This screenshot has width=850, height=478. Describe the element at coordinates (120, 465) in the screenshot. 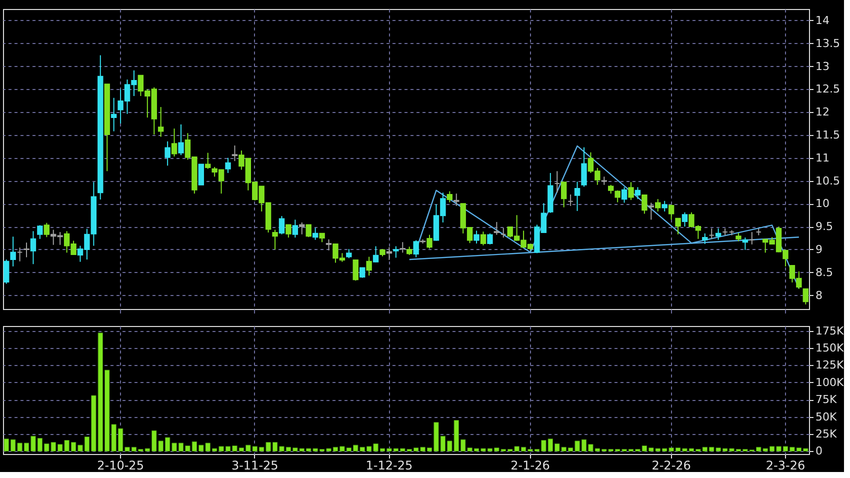

I see `x-tick-label: 2-10-25` at that location.